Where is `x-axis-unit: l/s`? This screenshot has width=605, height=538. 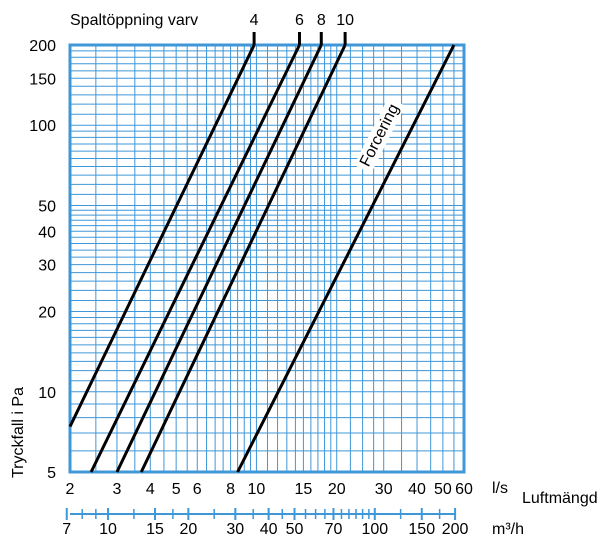 x-axis-unit: l/s is located at coordinates (500, 488).